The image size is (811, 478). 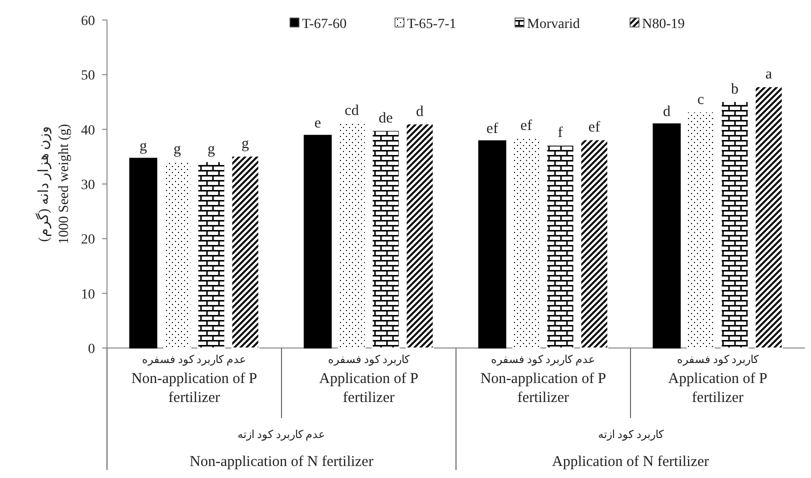 What do you see at coordinates (560, 133) in the screenshot?
I see `data-label: f` at bounding box center [560, 133].